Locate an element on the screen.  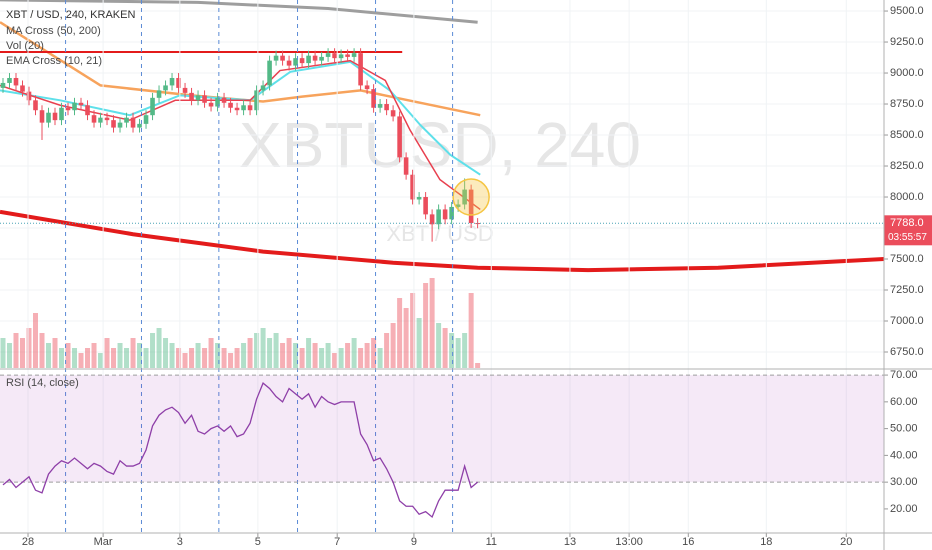
y-tick-label: 9250.0 is located at coordinates (907, 42).